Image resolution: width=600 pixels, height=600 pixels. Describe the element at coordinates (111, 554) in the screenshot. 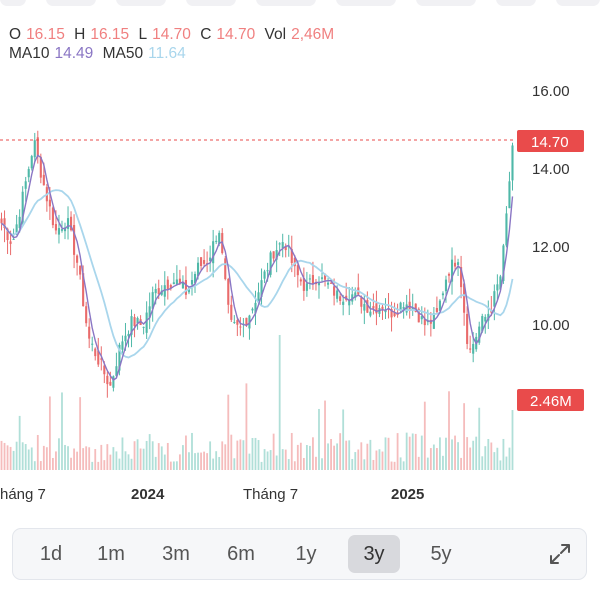

I see `range-button-1m: 1m` at that location.